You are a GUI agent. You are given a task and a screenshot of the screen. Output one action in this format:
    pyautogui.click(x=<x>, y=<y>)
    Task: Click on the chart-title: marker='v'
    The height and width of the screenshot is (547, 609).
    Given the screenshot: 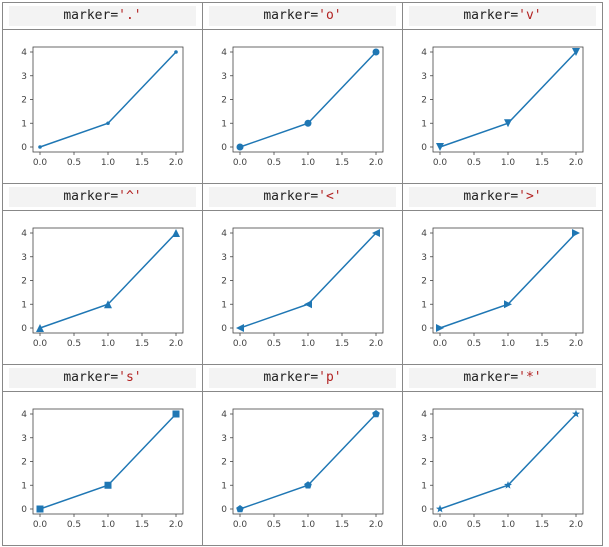 What is the action you would take?
    pyautogui.click(x=502, y=16)
    